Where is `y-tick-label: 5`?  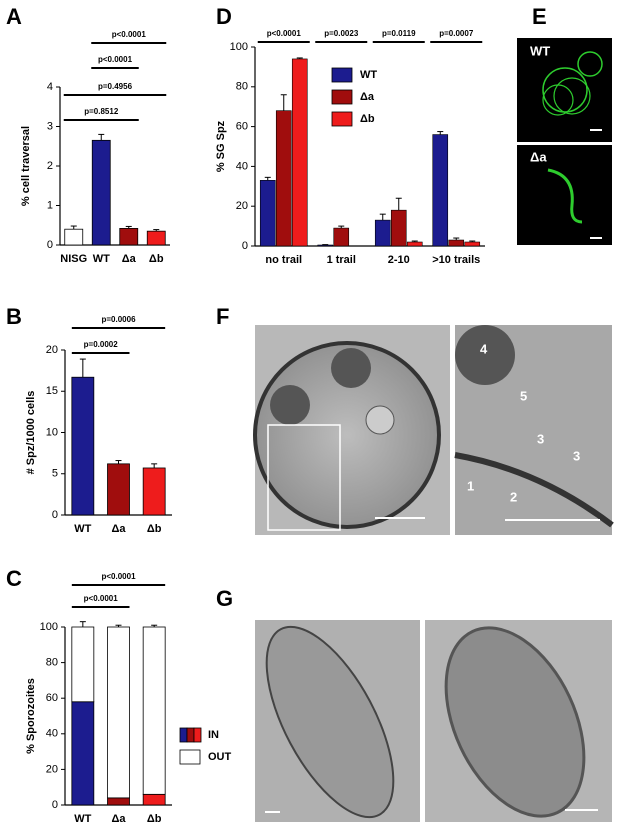
y-tick-label: 5 is located at coordinates (55, 474).